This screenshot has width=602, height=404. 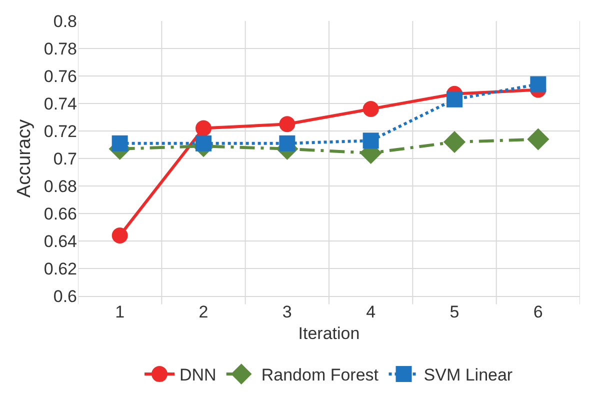 I want to click on y-tick-label: 0.66, so click(x=60, y=214).